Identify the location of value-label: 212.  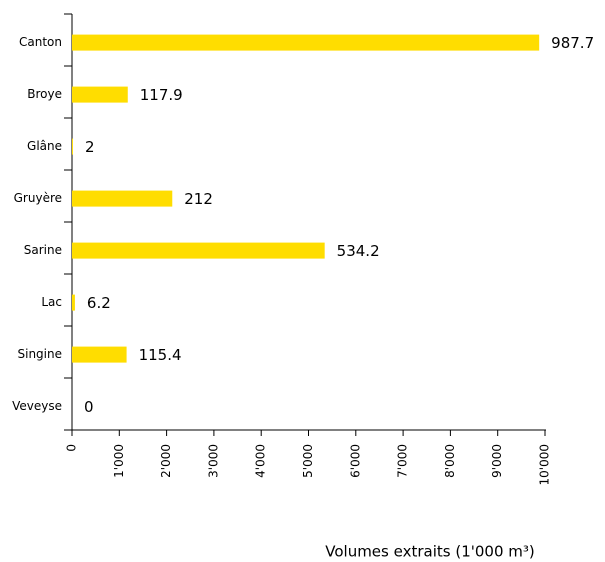
(198, 199).